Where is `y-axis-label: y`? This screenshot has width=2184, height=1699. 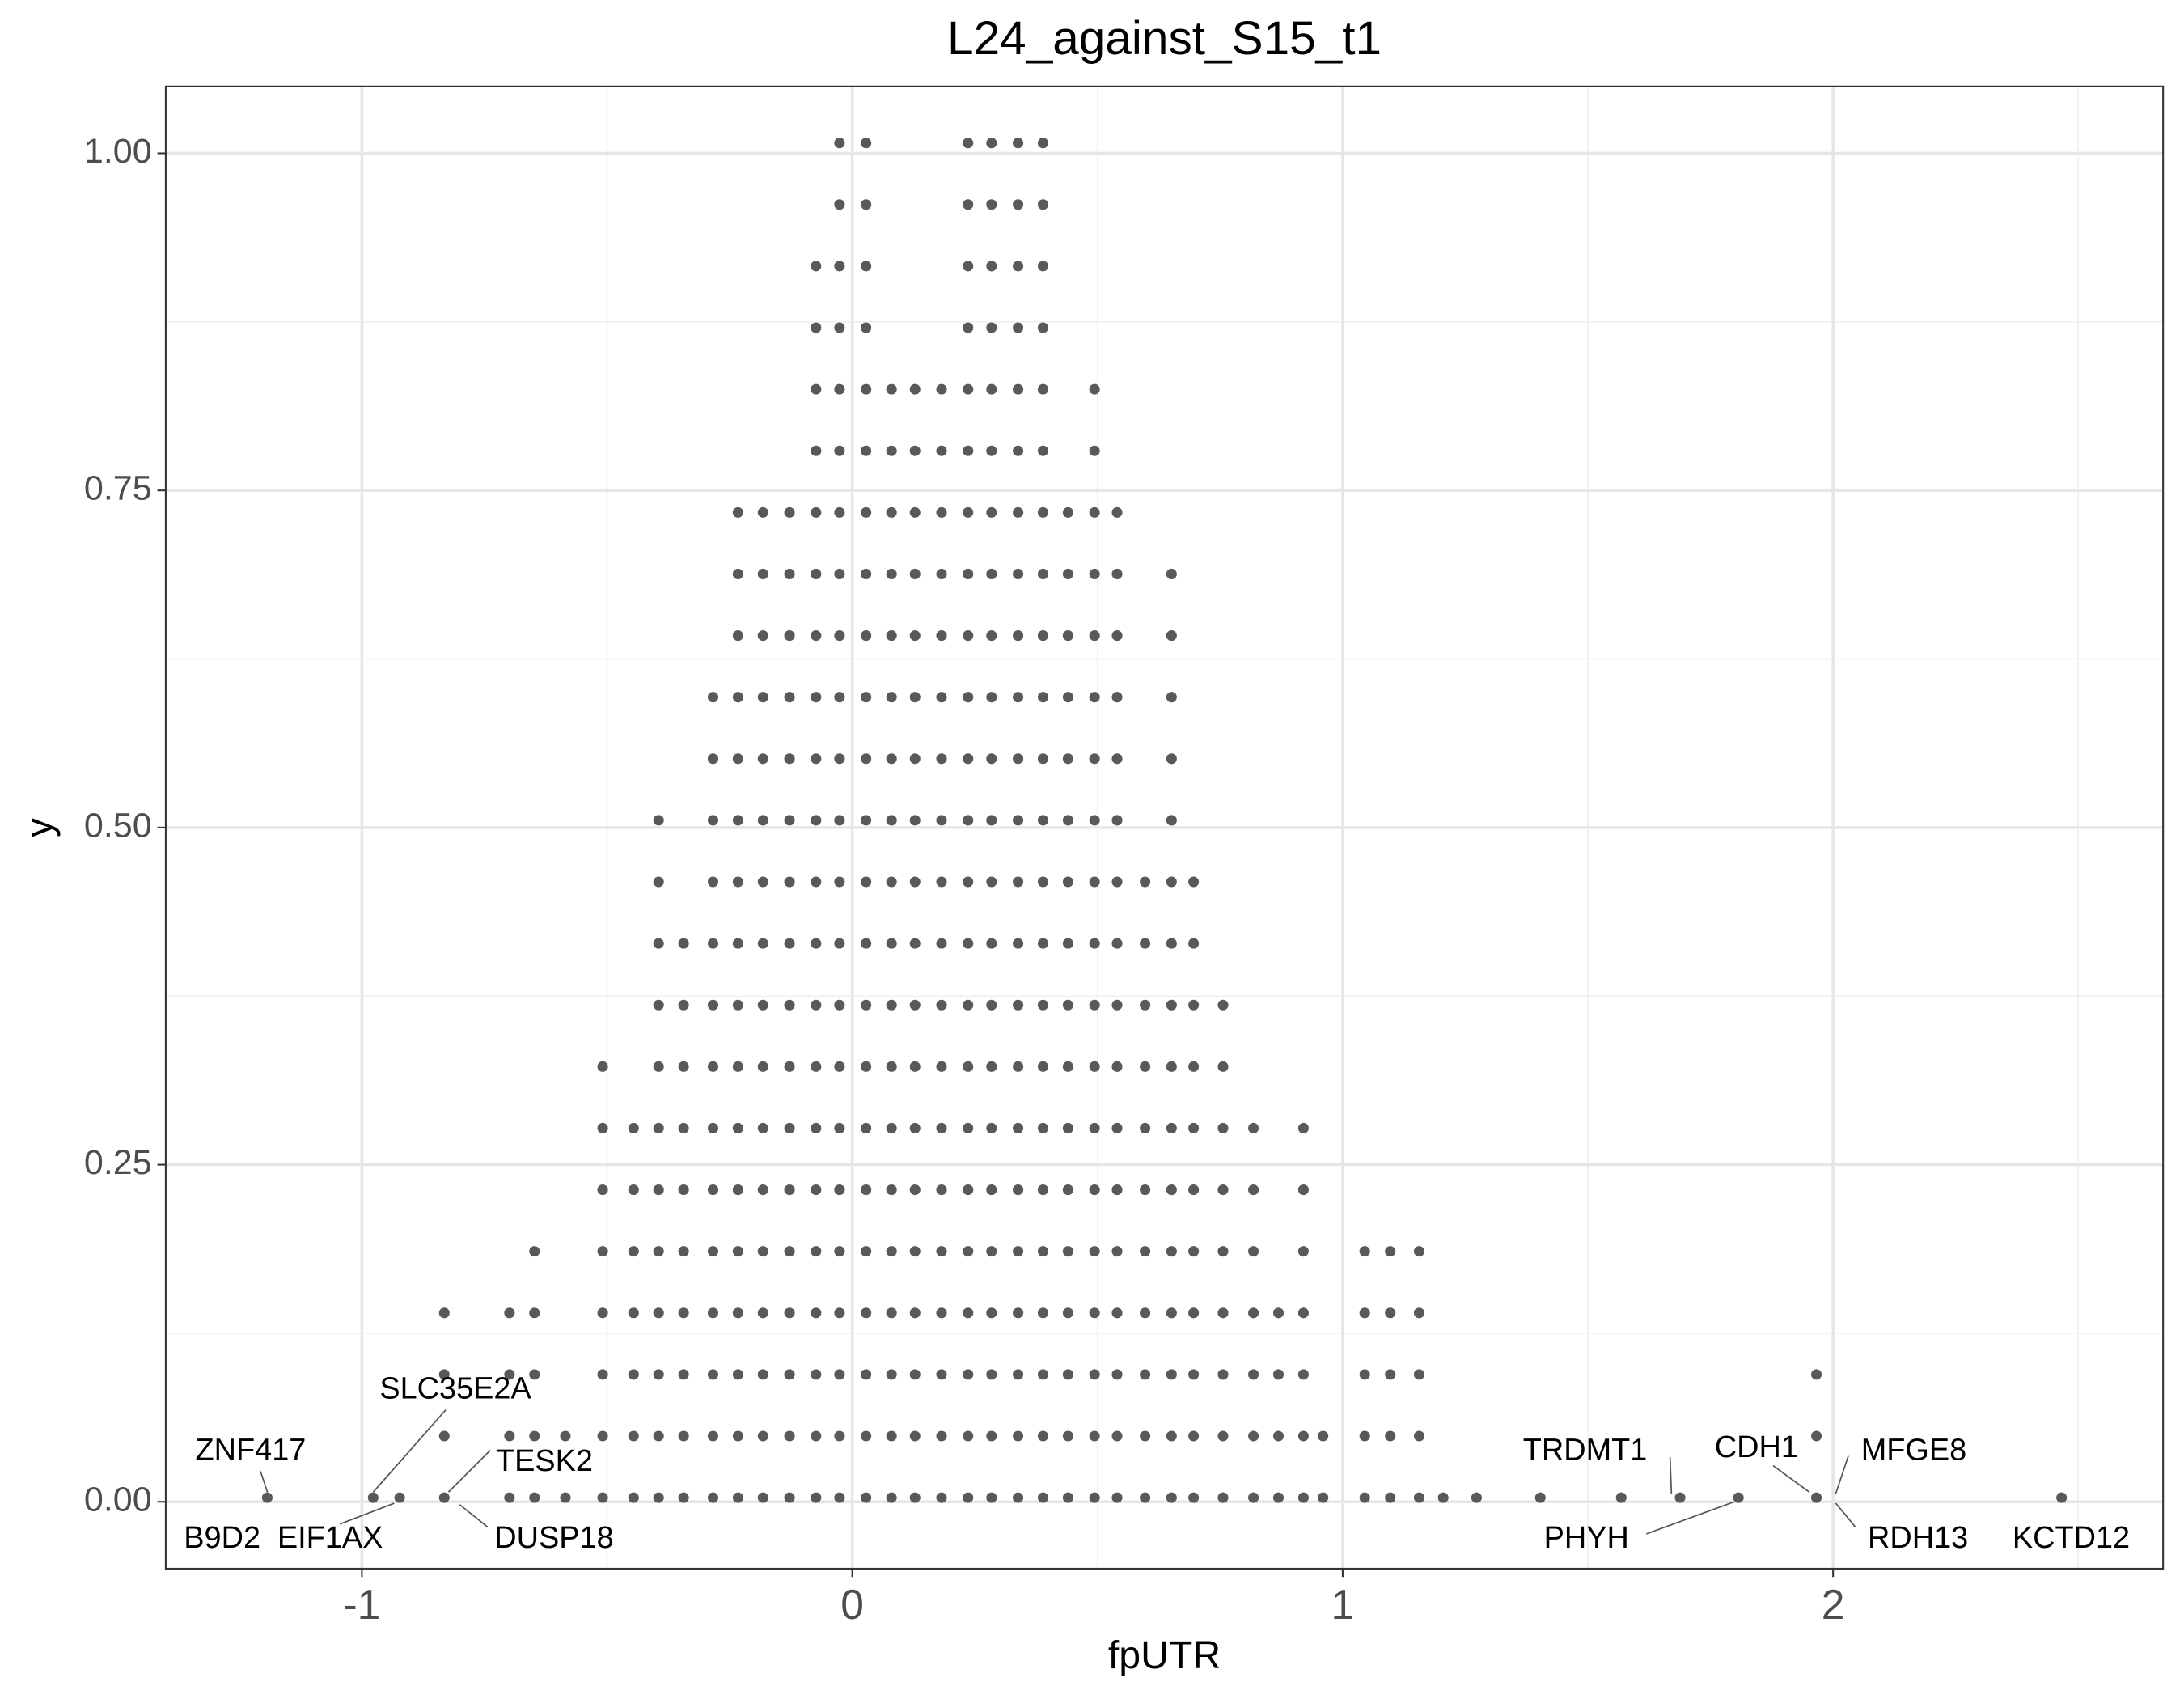 y-axis-label: y is located at coordinates (39, 827).